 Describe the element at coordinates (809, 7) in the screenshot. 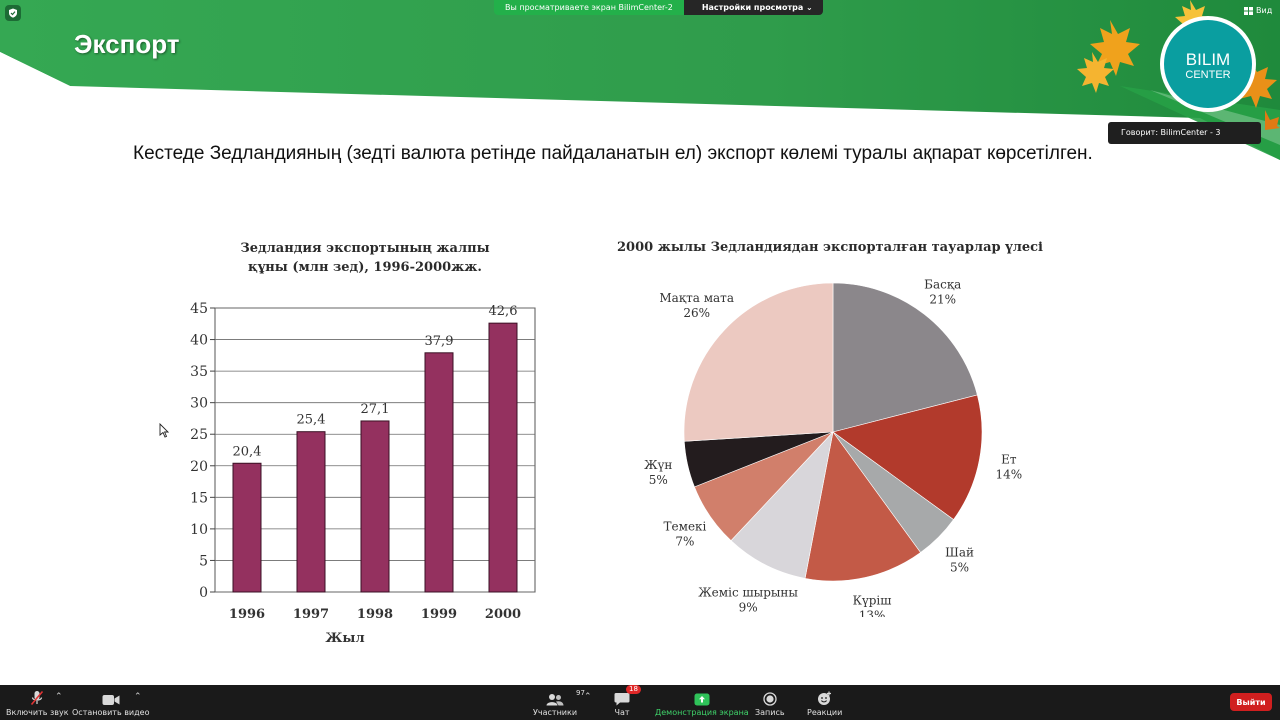

I see `chevron-down-icon: ⌄` at that location.